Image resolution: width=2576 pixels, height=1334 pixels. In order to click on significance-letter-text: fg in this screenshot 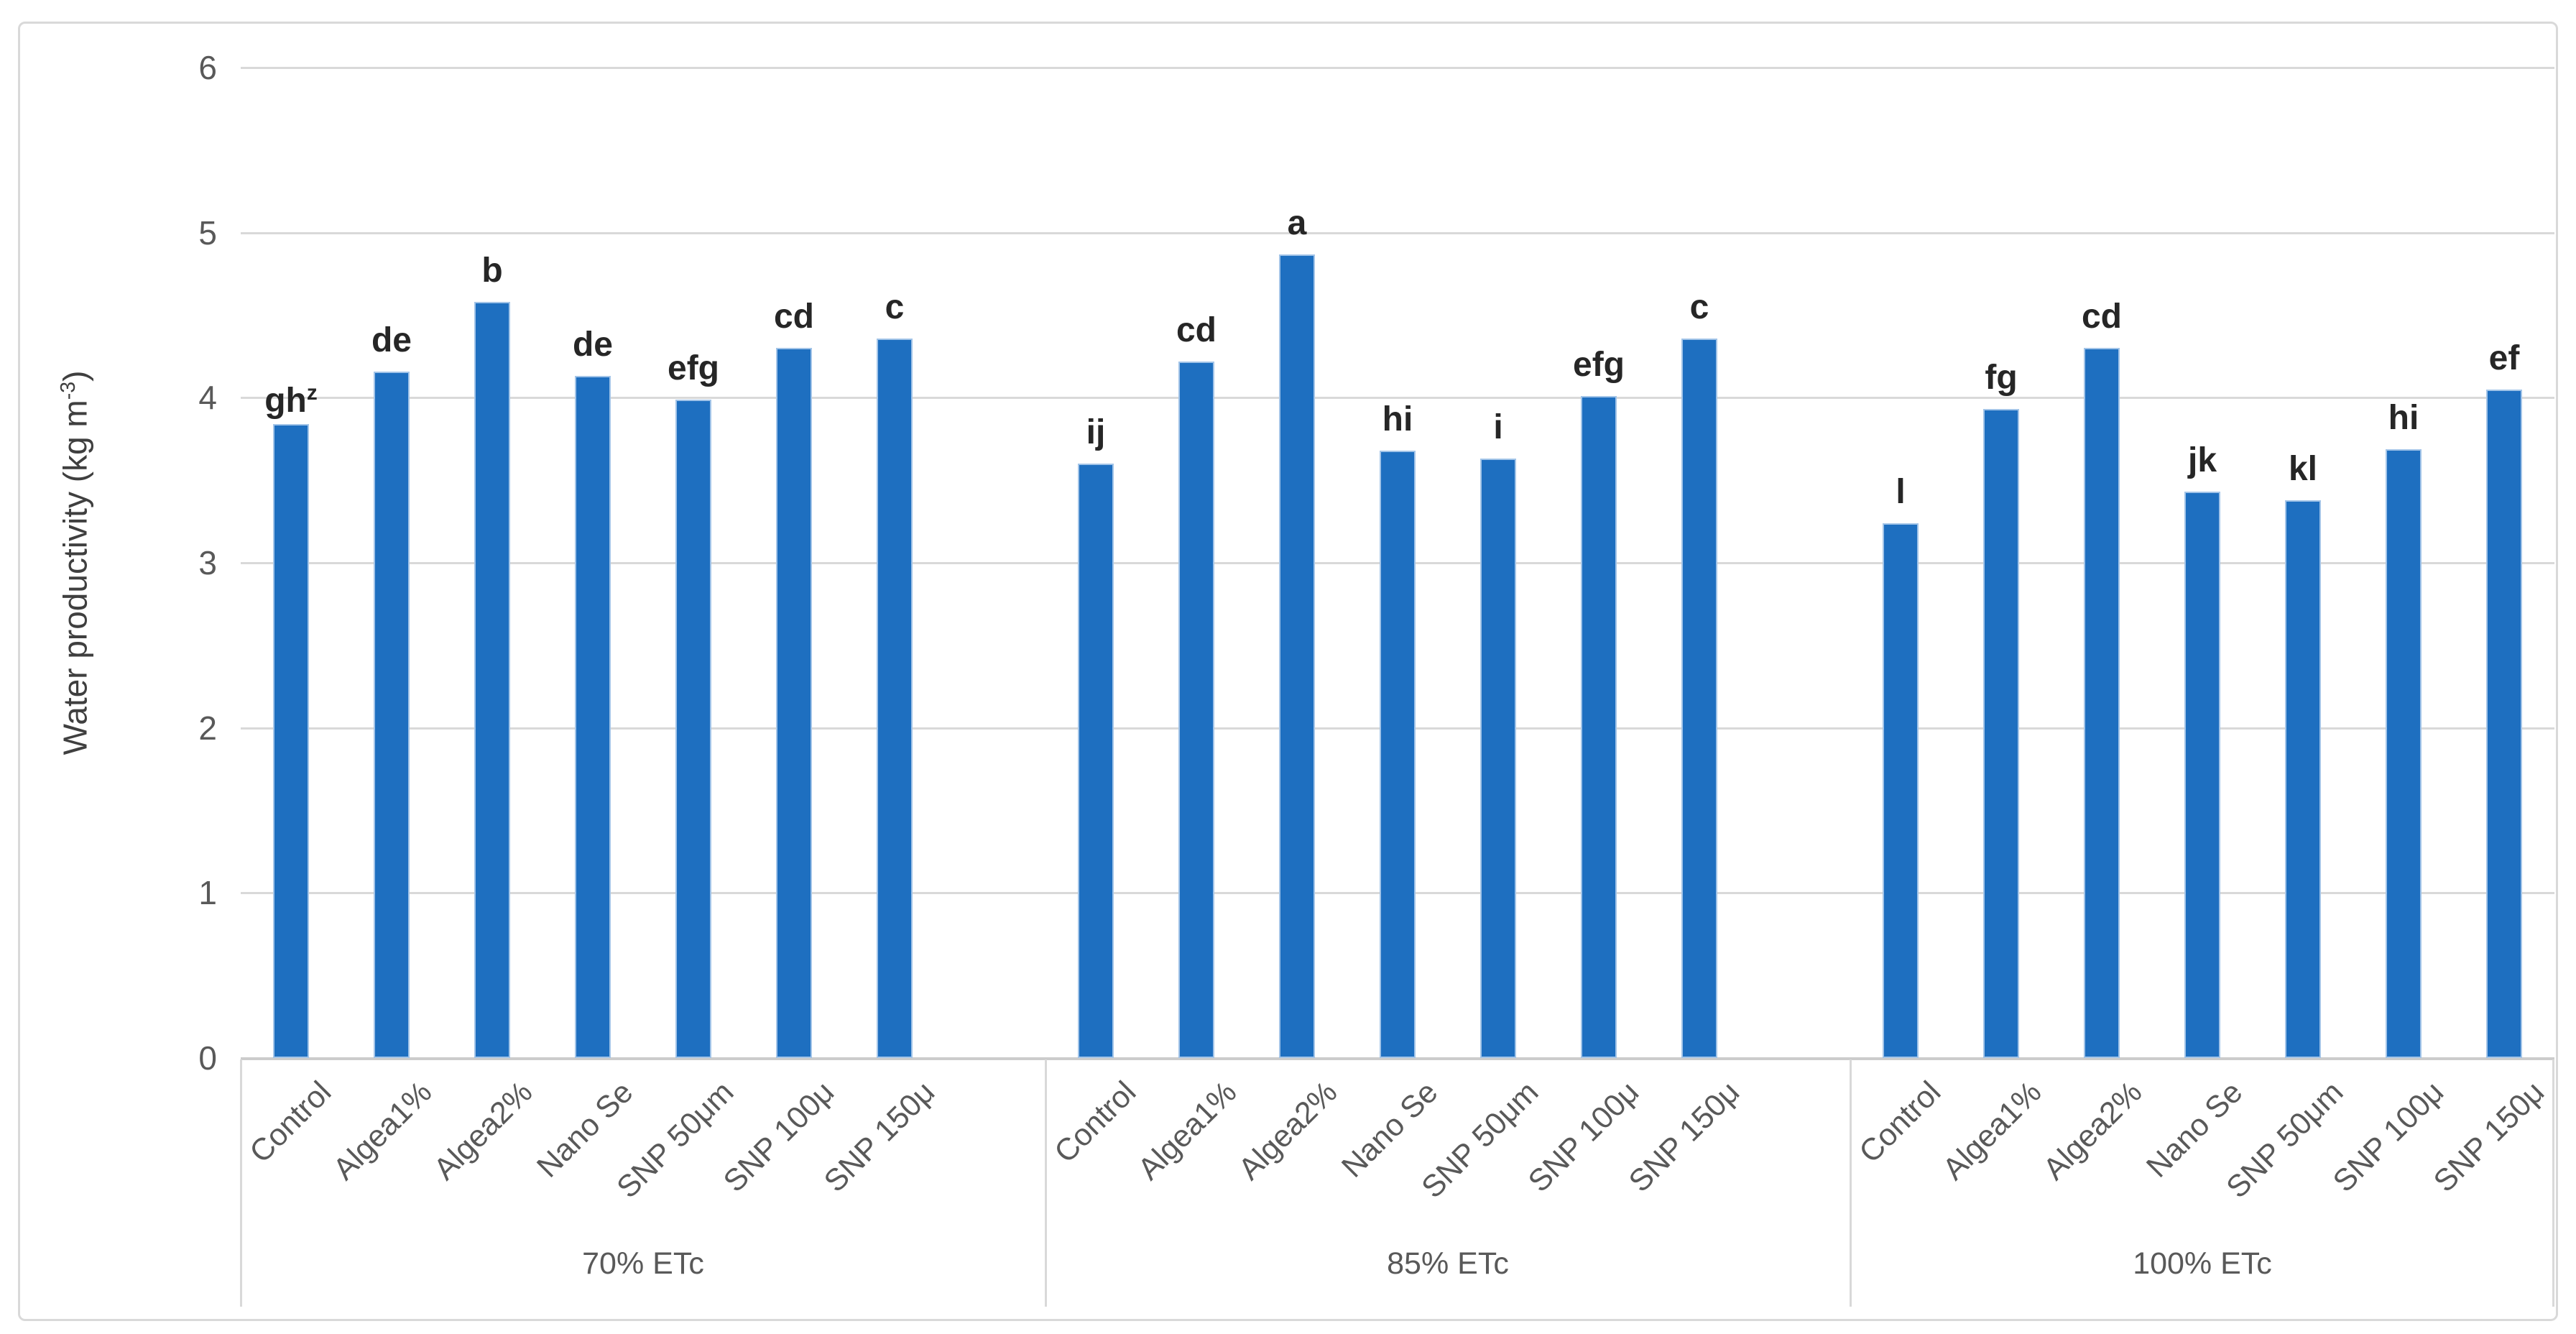, I will do `click(2001, 378)`.